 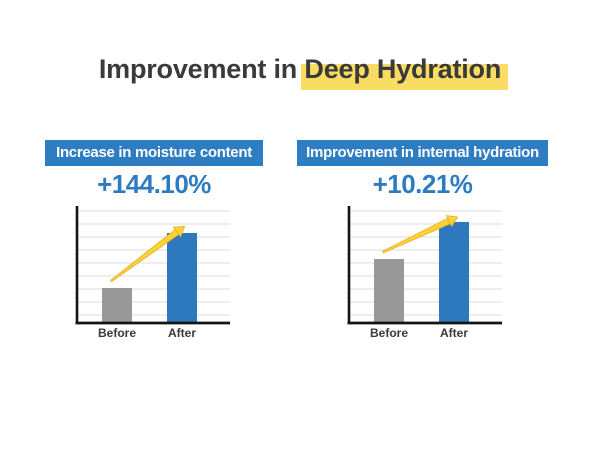 What do you see at coordinates (154, 153) in the screenshot?
I see `moisture-banner: Increase in moisture content` at bounding box center [154, 153].